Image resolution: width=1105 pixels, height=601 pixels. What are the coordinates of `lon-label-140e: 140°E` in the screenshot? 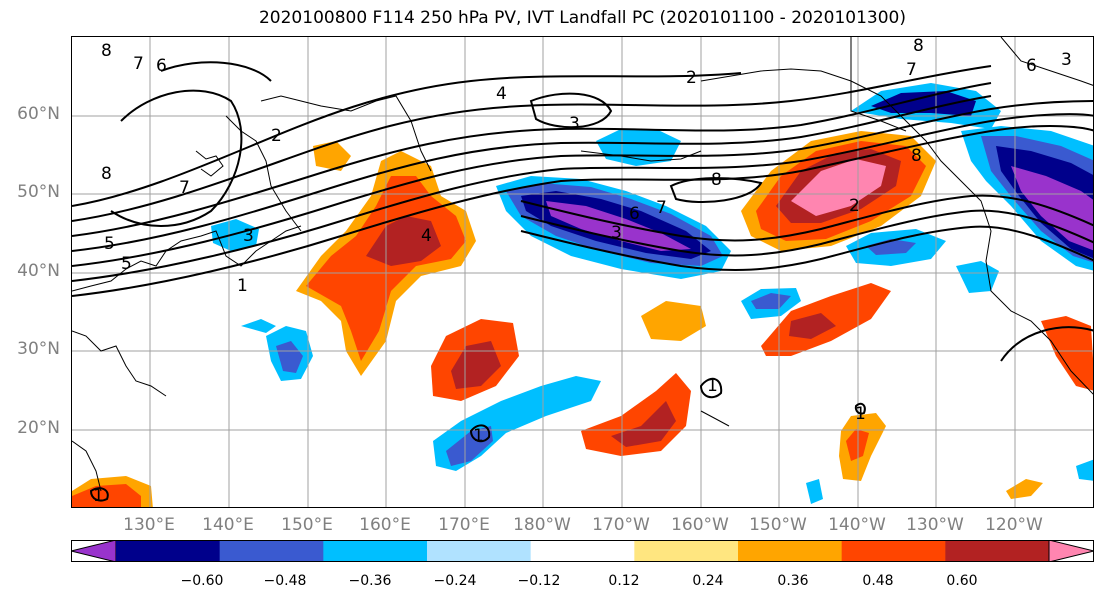 It's located at (228, 525).